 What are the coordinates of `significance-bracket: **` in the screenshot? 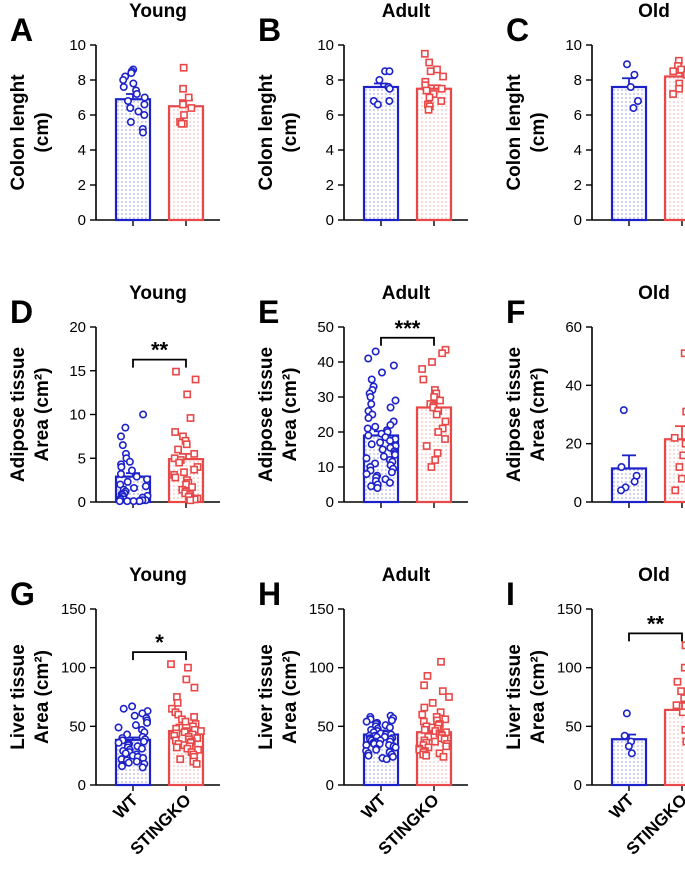 It's located at (655, 626).